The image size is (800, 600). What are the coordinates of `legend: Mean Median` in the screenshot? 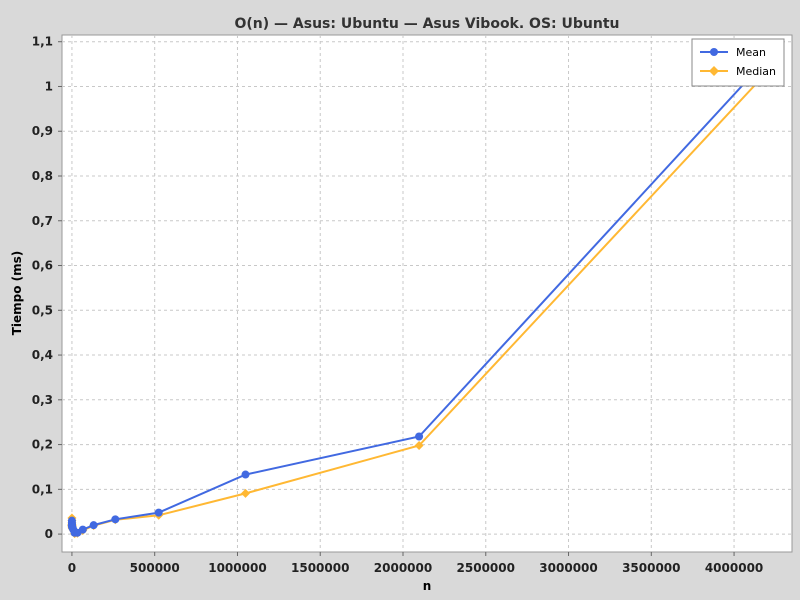 It's located at (738, 62).